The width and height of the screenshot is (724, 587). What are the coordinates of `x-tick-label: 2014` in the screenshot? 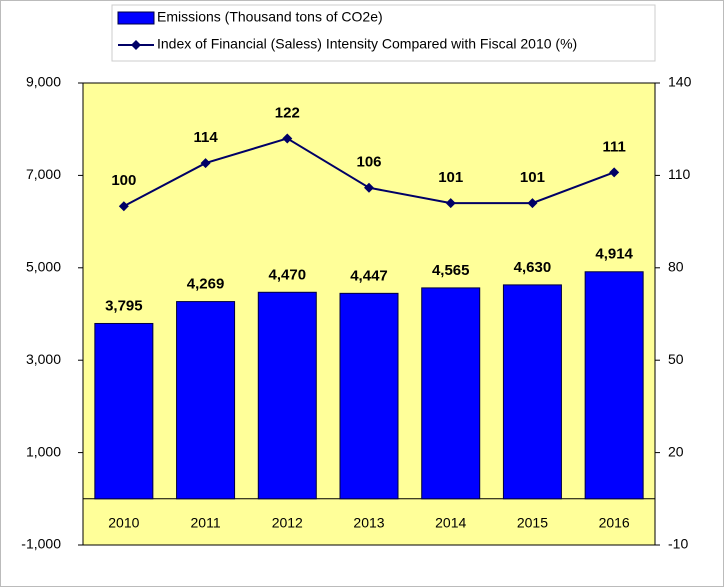 It's located at (450, 523).